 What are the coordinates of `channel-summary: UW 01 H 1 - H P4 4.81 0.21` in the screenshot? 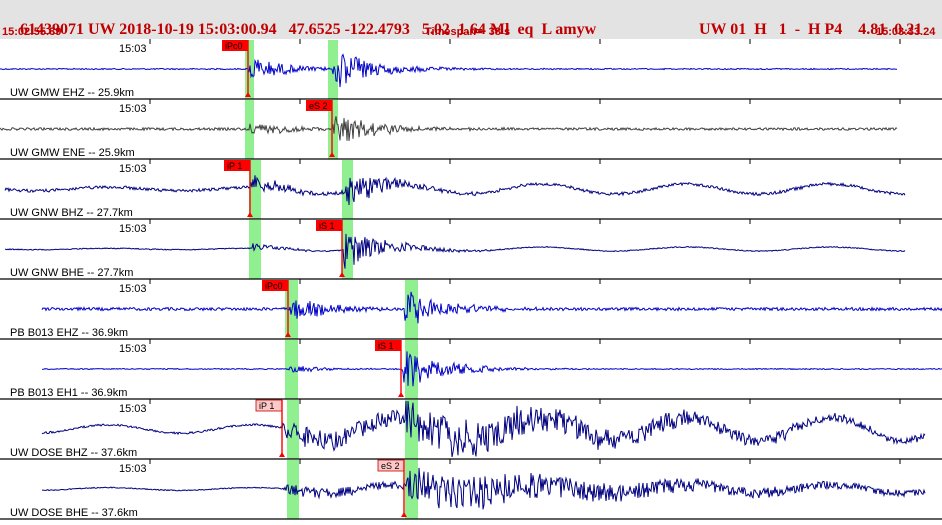 It's located at (811, 29).